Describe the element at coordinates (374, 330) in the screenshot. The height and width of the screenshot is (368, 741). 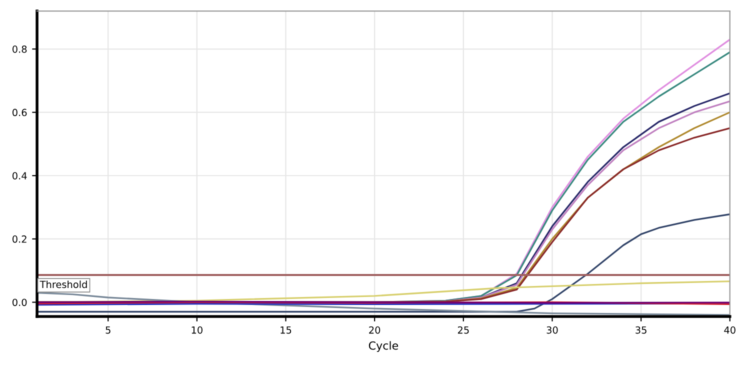
I see `x-tick-label: 20` at that location.